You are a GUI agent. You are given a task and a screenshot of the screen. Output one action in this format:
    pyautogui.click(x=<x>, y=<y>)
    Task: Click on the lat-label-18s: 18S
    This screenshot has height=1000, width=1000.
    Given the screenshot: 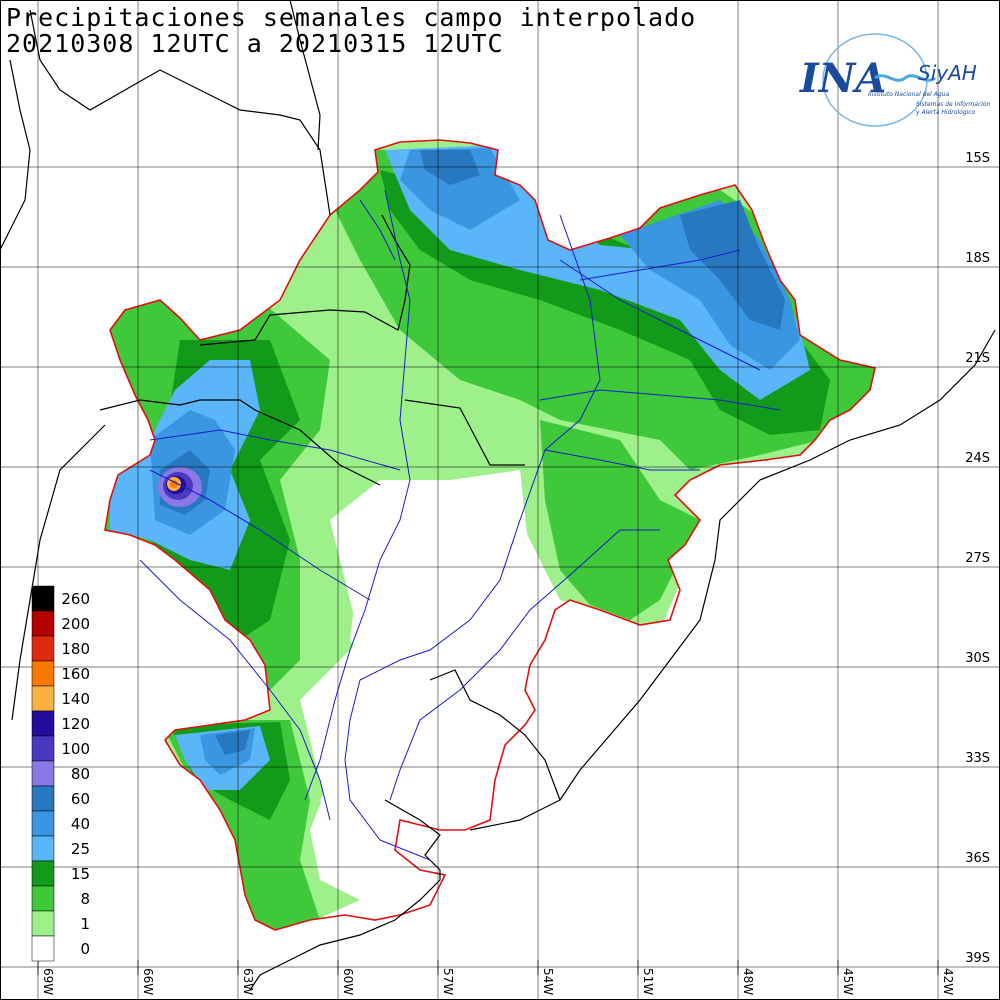 What is the action you would take?
    pyautogui.click(x=977, y=258)
    